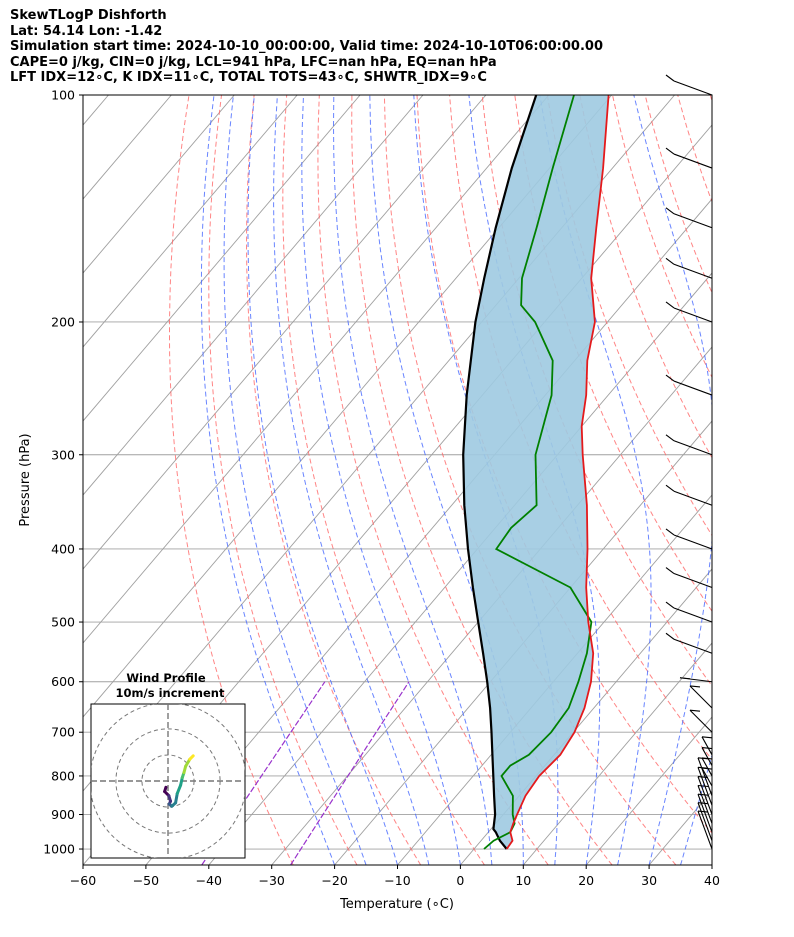  I want to click on y-tick-label: 900, so click(63, 814).